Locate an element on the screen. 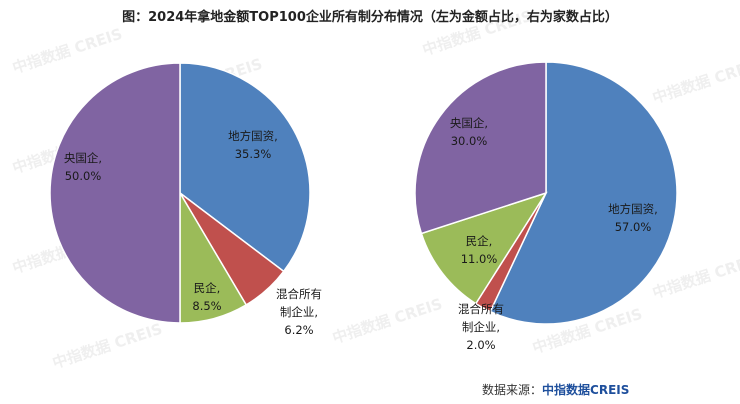  source-note: 数据来源：中指数据CREIS is located at coordinates (555, 389).